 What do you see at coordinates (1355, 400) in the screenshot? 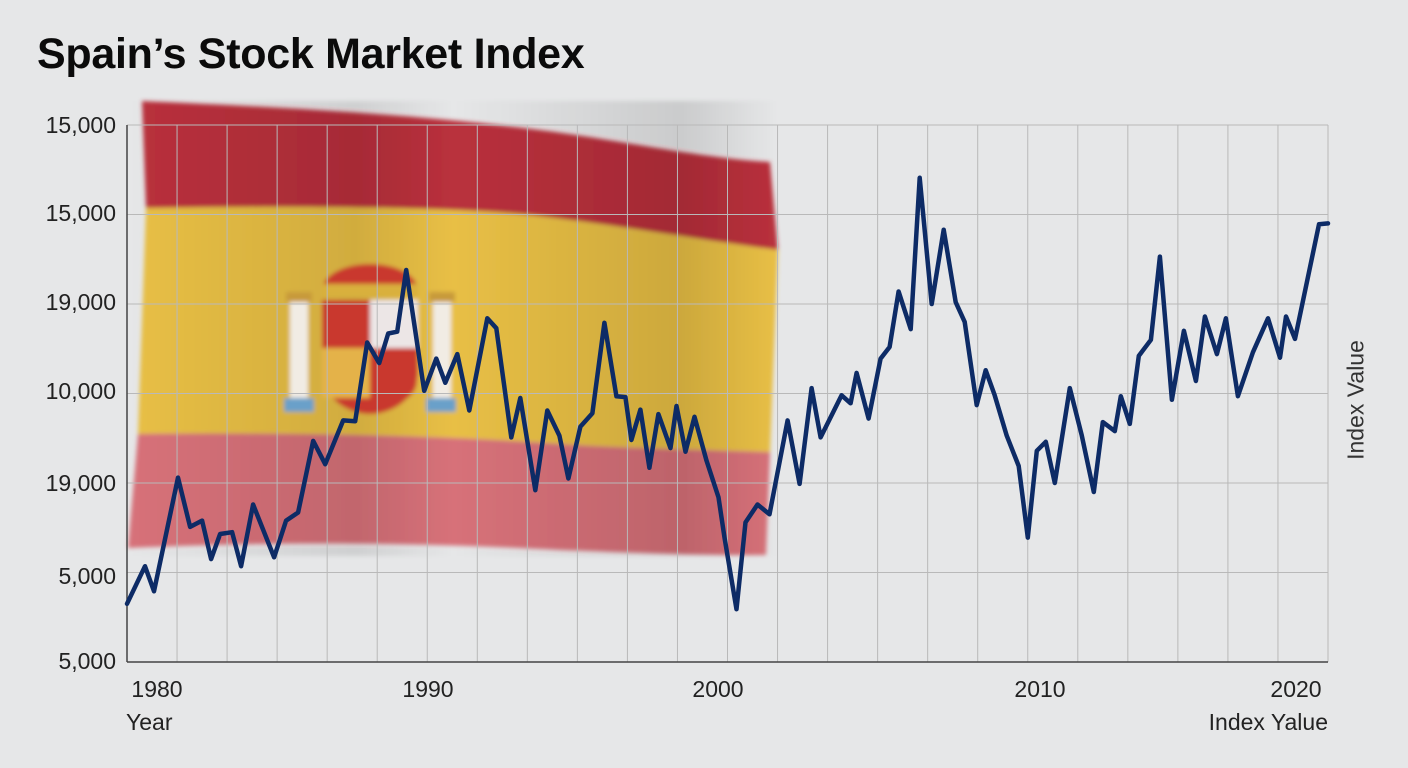
I see `y-axis-label: Index Value` at bounding box center [1355, 400].